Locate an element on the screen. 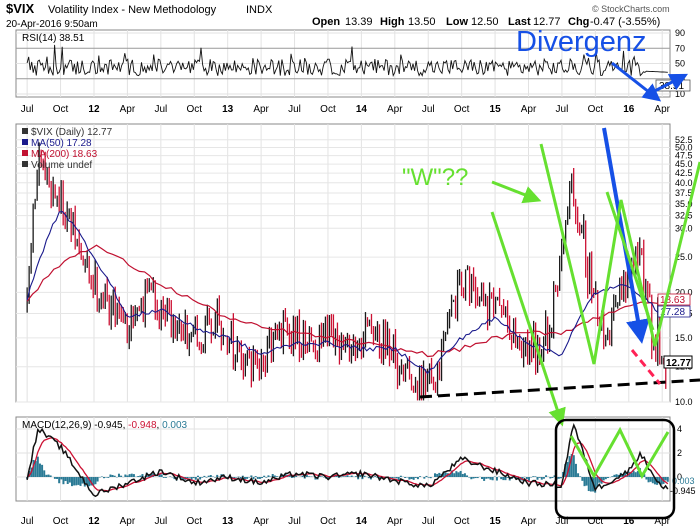  last-badge-box is located at coordinates (678, 362).